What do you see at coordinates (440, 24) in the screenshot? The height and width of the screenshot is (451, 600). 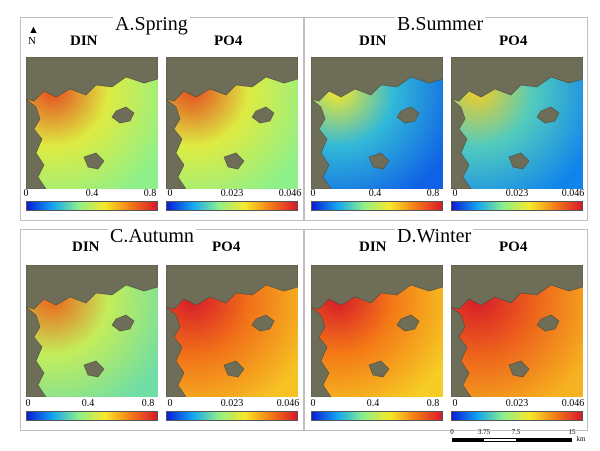 I see `panel-title: B.Summer` at bounding box center [440, 24].